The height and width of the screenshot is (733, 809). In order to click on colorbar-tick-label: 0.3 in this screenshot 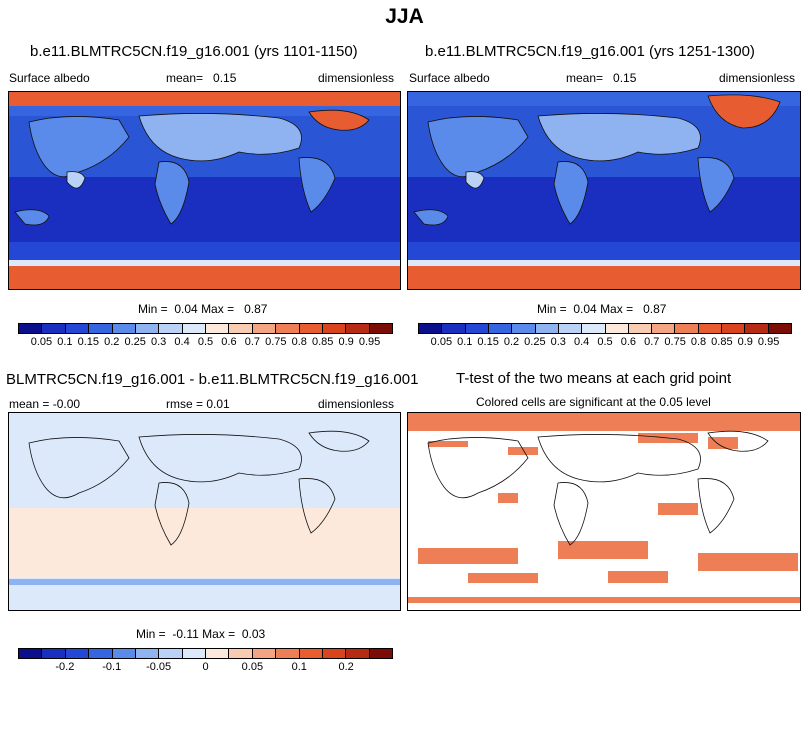, I will do `click(158, 342)`.